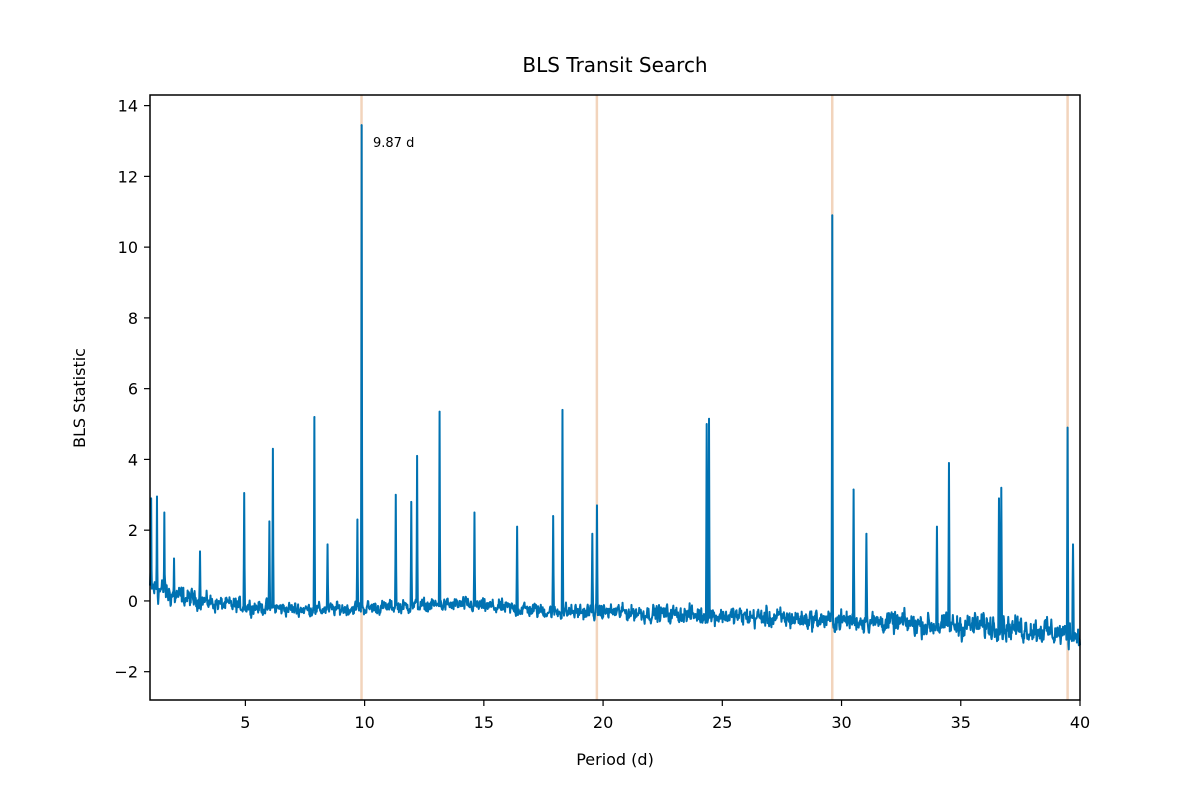 The height and width of the screenshot is (800, 1200). Describe the element at coordinates (128, 176) in the screenshot. I see `y-tick-label: 12` at that location.